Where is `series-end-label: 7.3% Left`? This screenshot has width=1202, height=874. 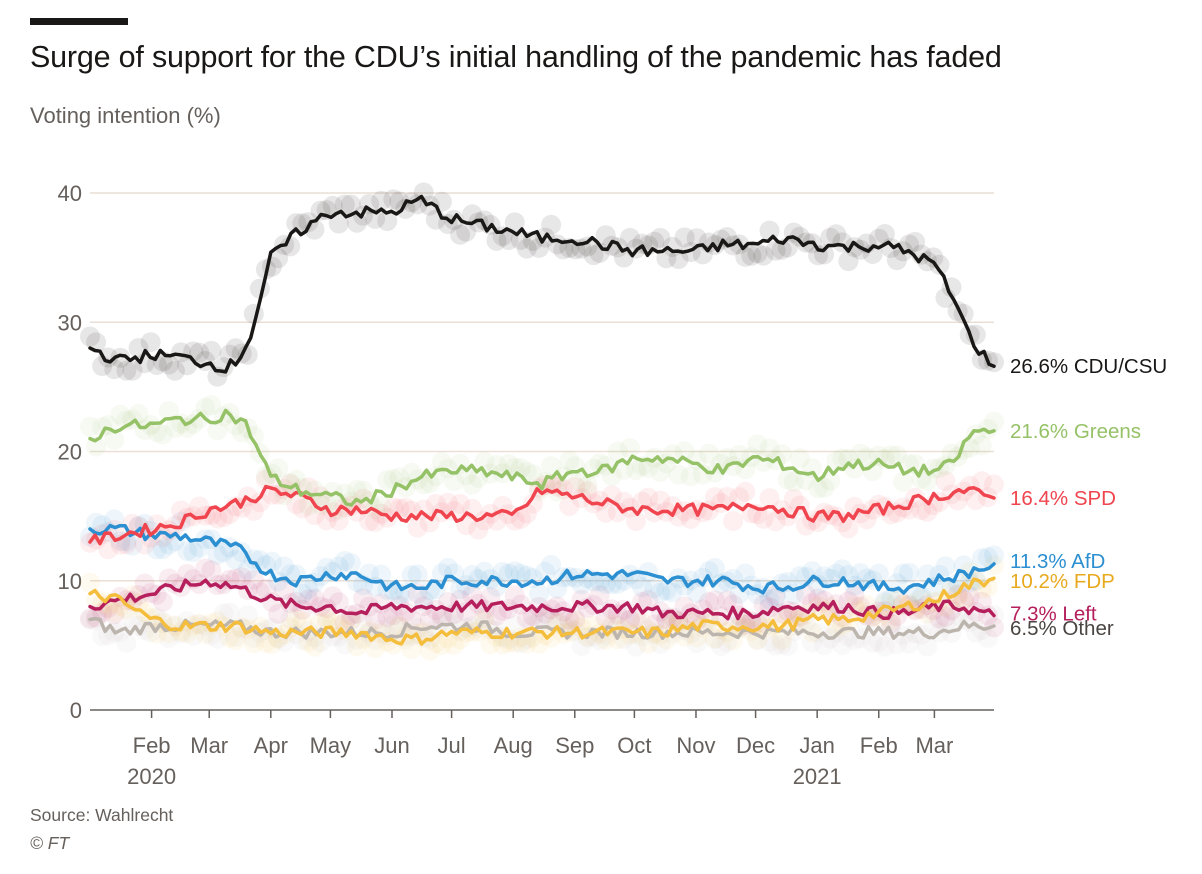
series-end-label: 7.3% Left is located at coordinates (1053, 614).